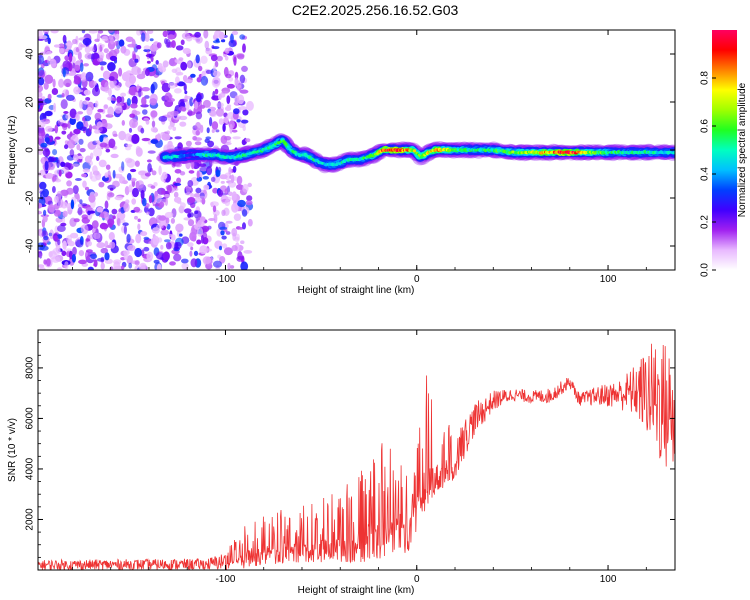 The image size is (750, 600). Describe the element at coordinates (705, 78) in the screenshot. I see `colorbar-tick-label: 0.8` at that location.